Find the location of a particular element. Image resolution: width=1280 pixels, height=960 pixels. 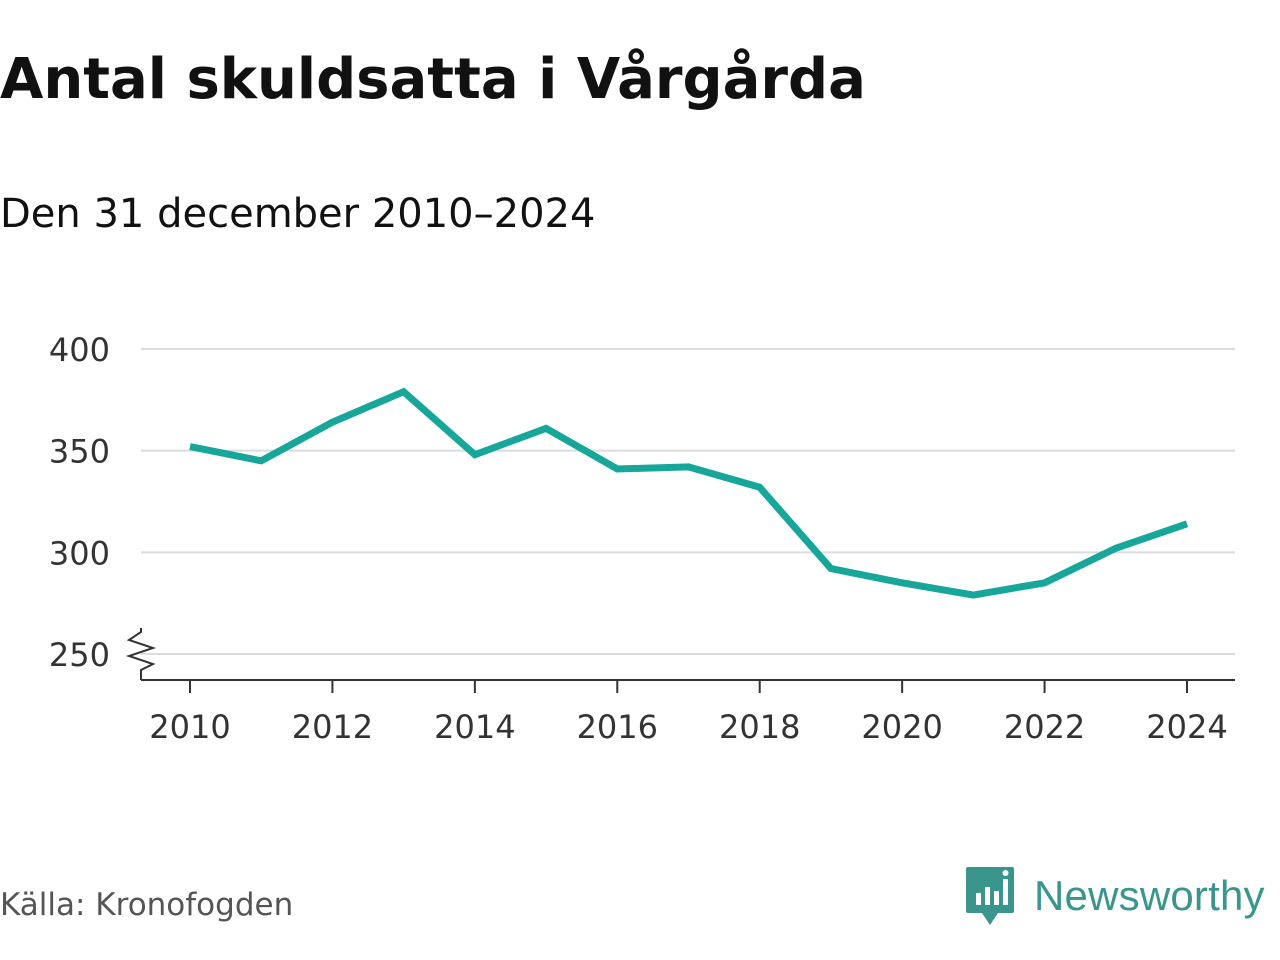

y-axis-break is located at coordinates (141, 654).